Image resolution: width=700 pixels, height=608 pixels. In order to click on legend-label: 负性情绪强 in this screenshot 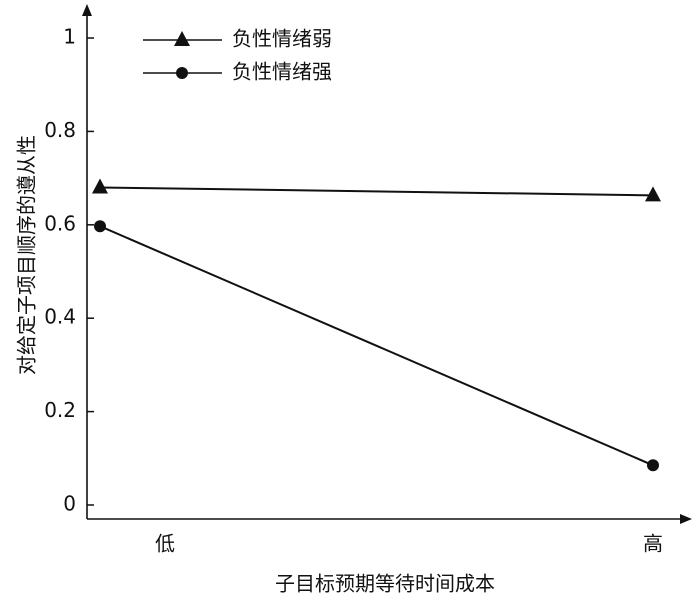, I will do `click(282, 72)`.